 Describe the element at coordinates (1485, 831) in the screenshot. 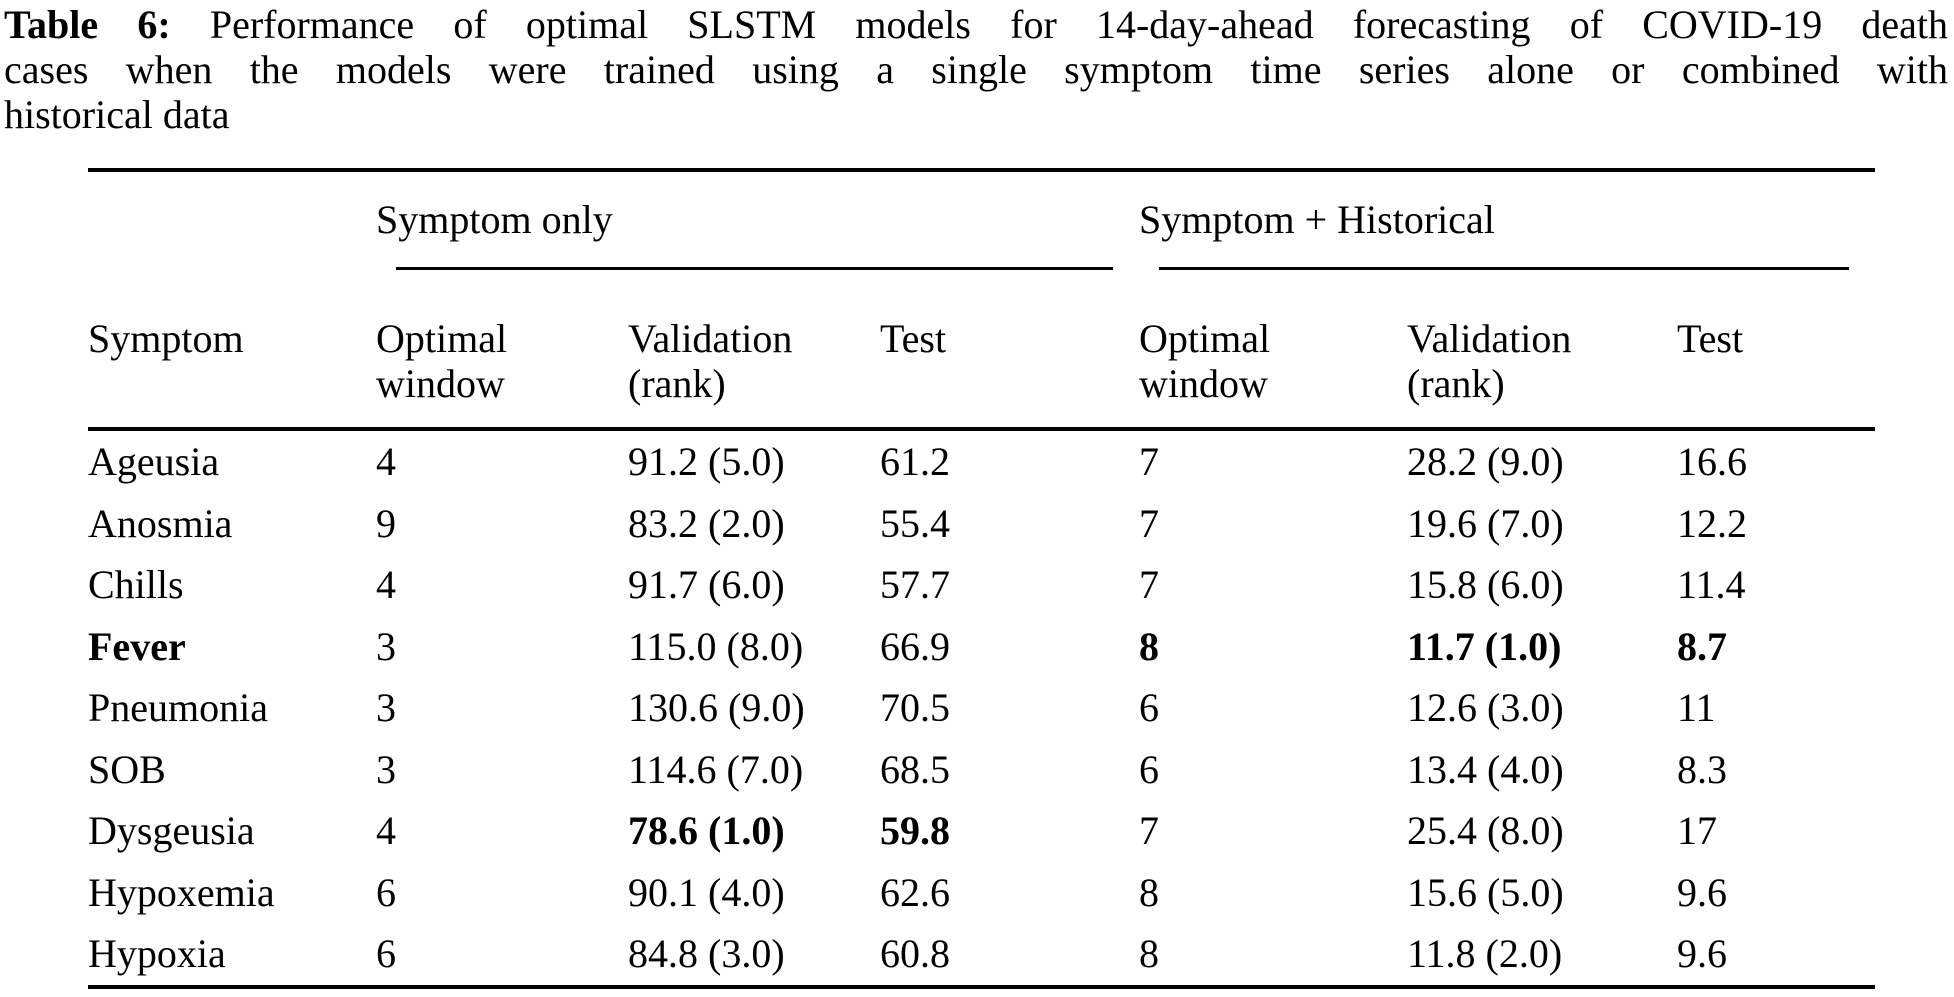

I see `table-cell: 25.4 (8.0)` at that location.